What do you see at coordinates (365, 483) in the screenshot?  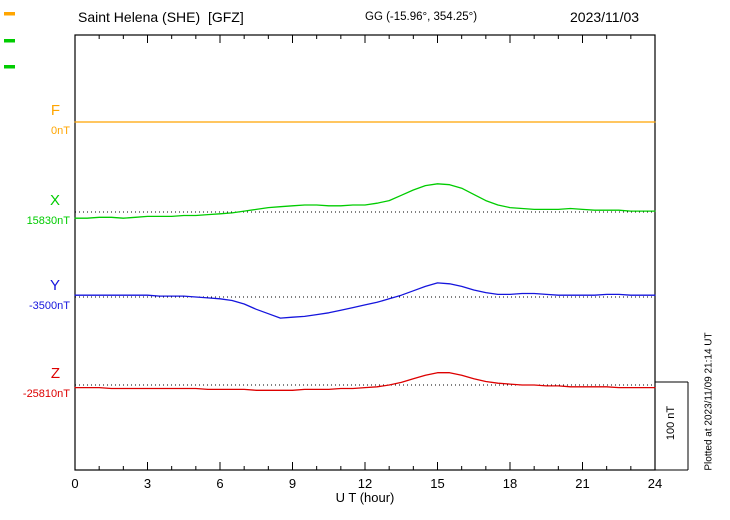 I see `x-tick-label-12: 12` at bounding box center [365, 483].